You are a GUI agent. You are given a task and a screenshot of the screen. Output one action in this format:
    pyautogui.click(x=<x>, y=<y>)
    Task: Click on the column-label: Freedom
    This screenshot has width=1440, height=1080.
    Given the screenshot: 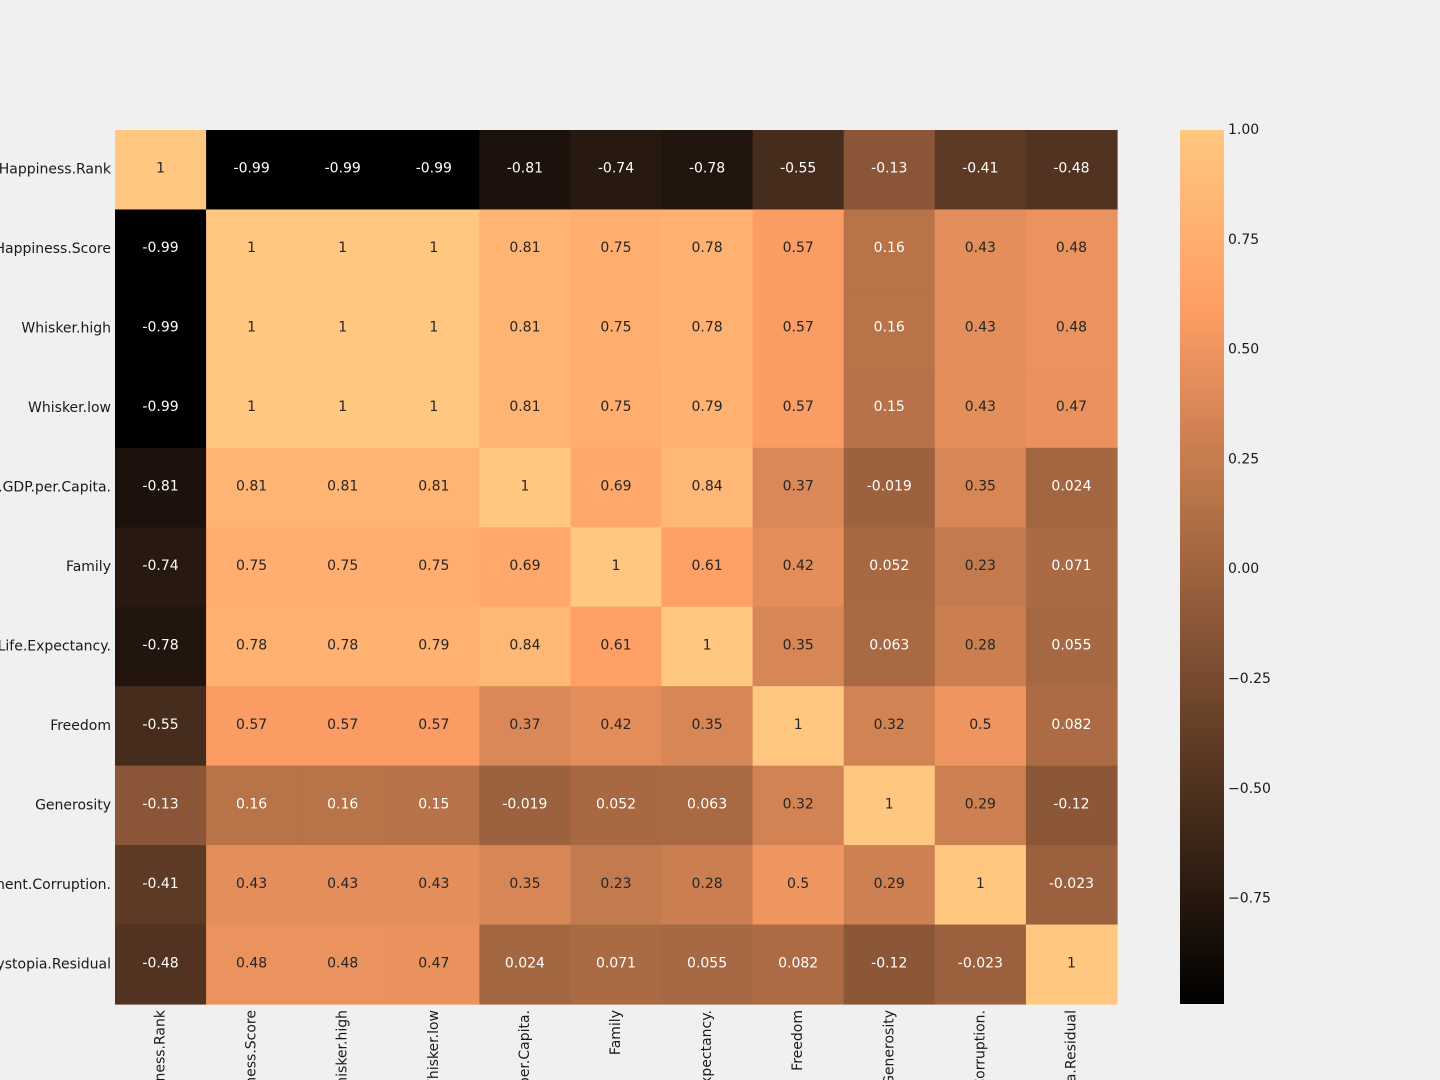 What is the action you would take?
    pyautogui.click(x=798, y=1040)
    